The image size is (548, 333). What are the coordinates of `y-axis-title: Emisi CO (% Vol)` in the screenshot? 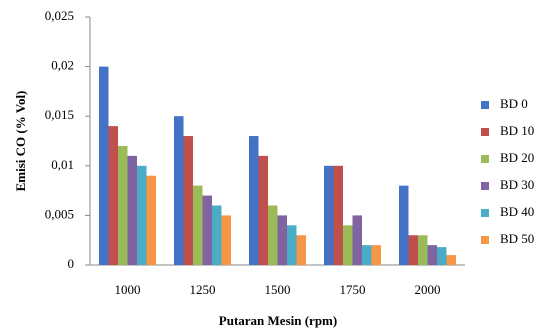 It's located at (20, 141).